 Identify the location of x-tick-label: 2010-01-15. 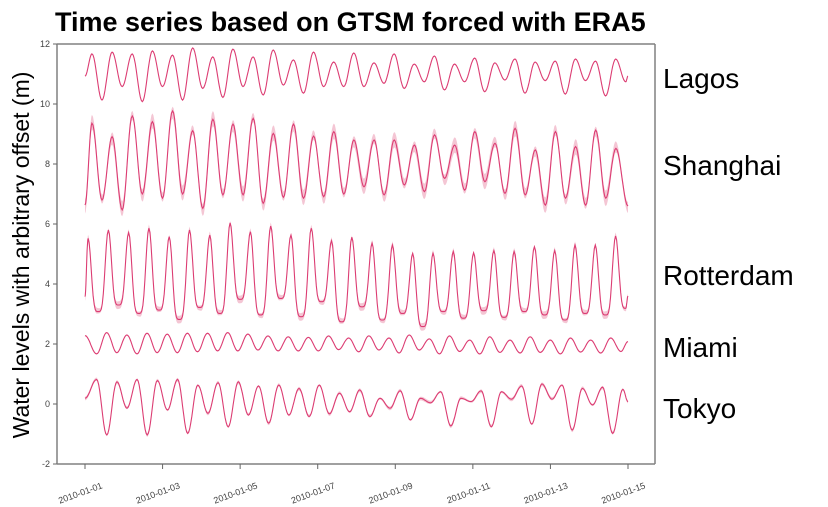
(623, 492).